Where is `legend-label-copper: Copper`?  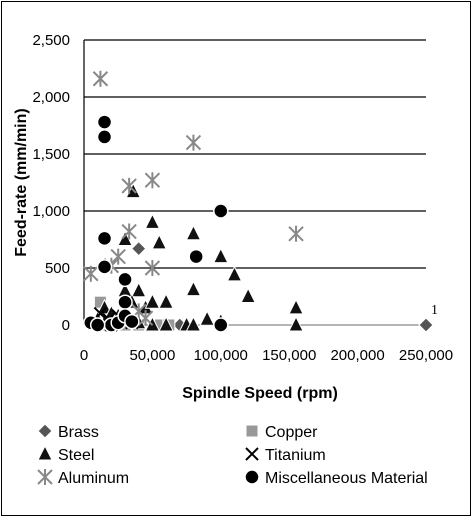 legend-label-copper: Copper is located at coordinates (291, 432).